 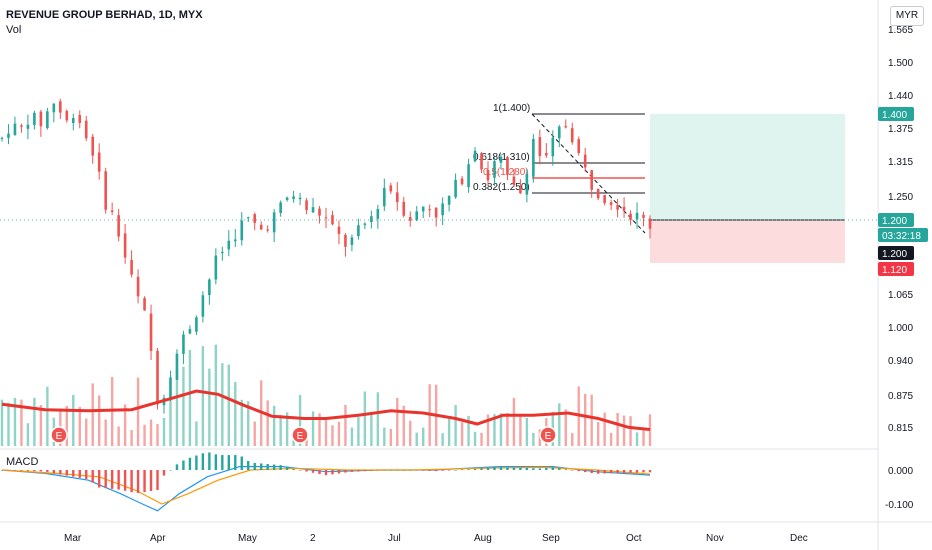 I want to click on stop-price-badge: 1.120, so click(x=896, y=269).